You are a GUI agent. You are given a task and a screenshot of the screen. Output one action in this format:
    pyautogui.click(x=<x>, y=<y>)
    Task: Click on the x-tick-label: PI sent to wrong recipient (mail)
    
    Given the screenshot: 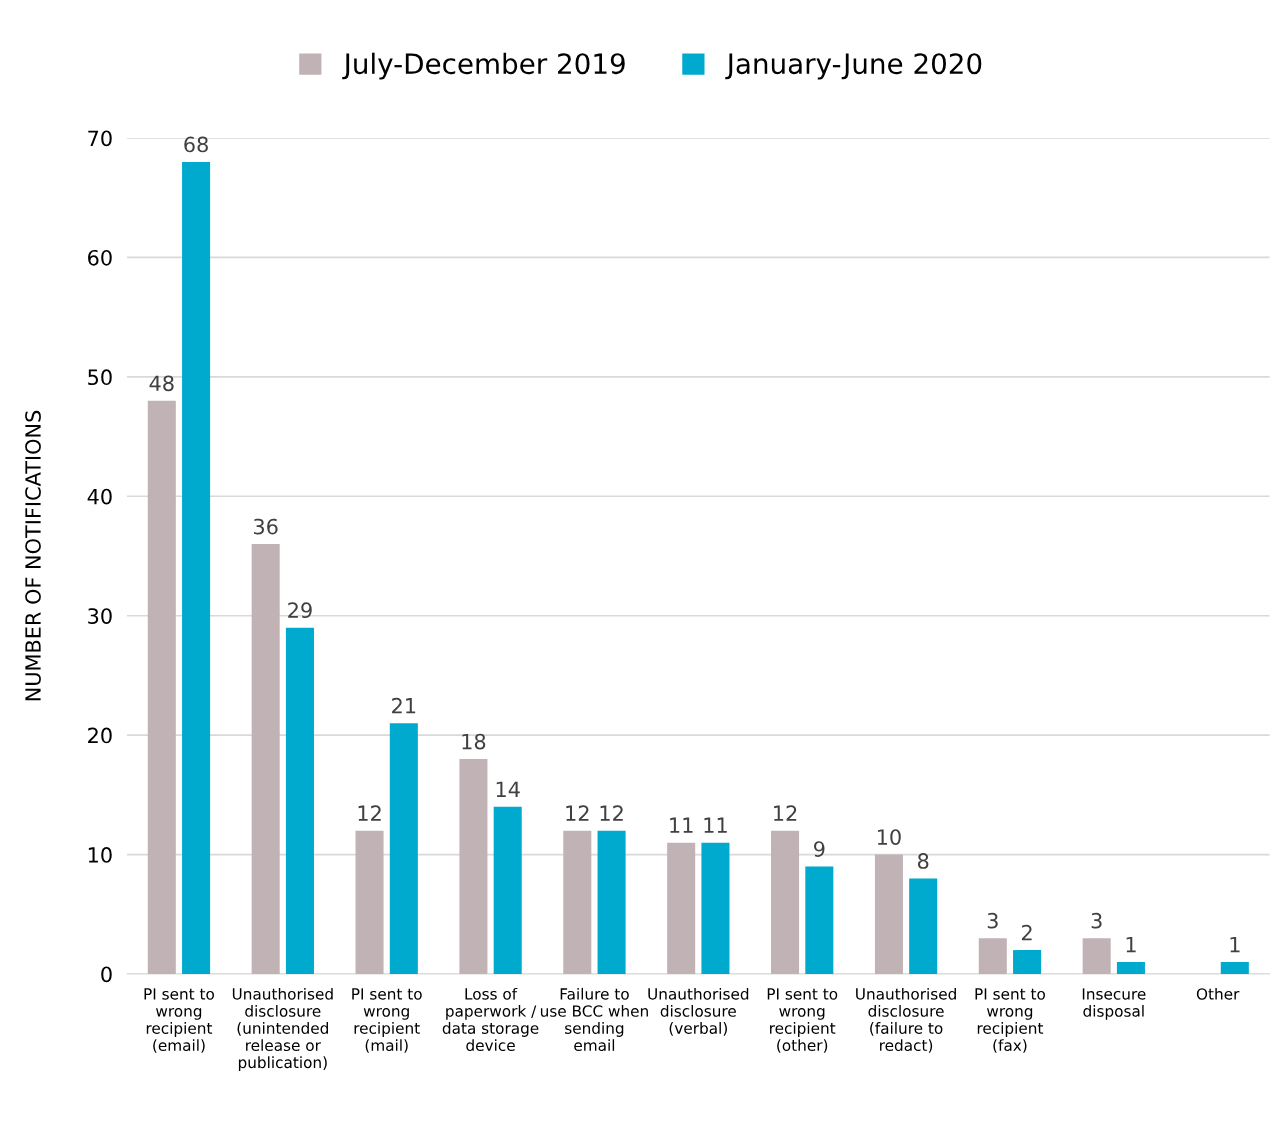 What is the action you would take?
    pyautogui.click(x=387, y=1020)
    